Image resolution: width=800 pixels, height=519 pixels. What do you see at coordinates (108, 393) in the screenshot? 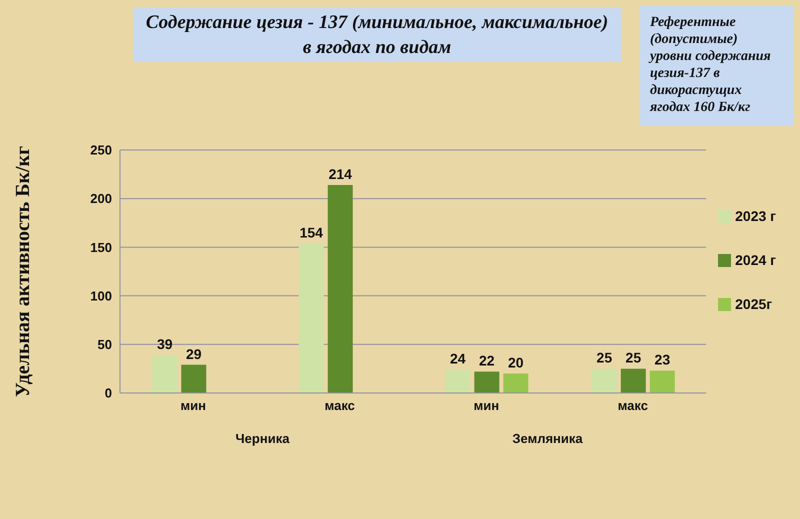
I see `y-tick-label: 0` at bounding box center [108, 393].